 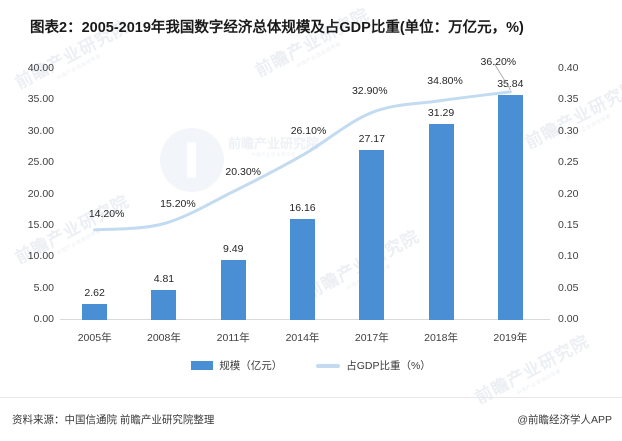 What do you see at coordinates (178, 203) in the screenshot?
I see `line-value-label: 15.20%` at bounding box center [178, 203].